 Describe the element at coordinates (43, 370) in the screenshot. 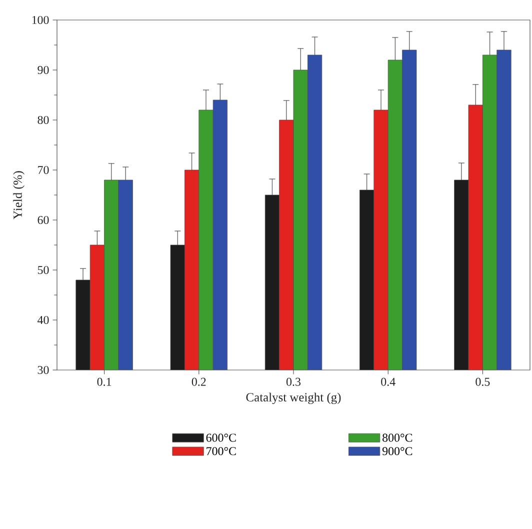

I see `y-tick-label: 30` at that location.